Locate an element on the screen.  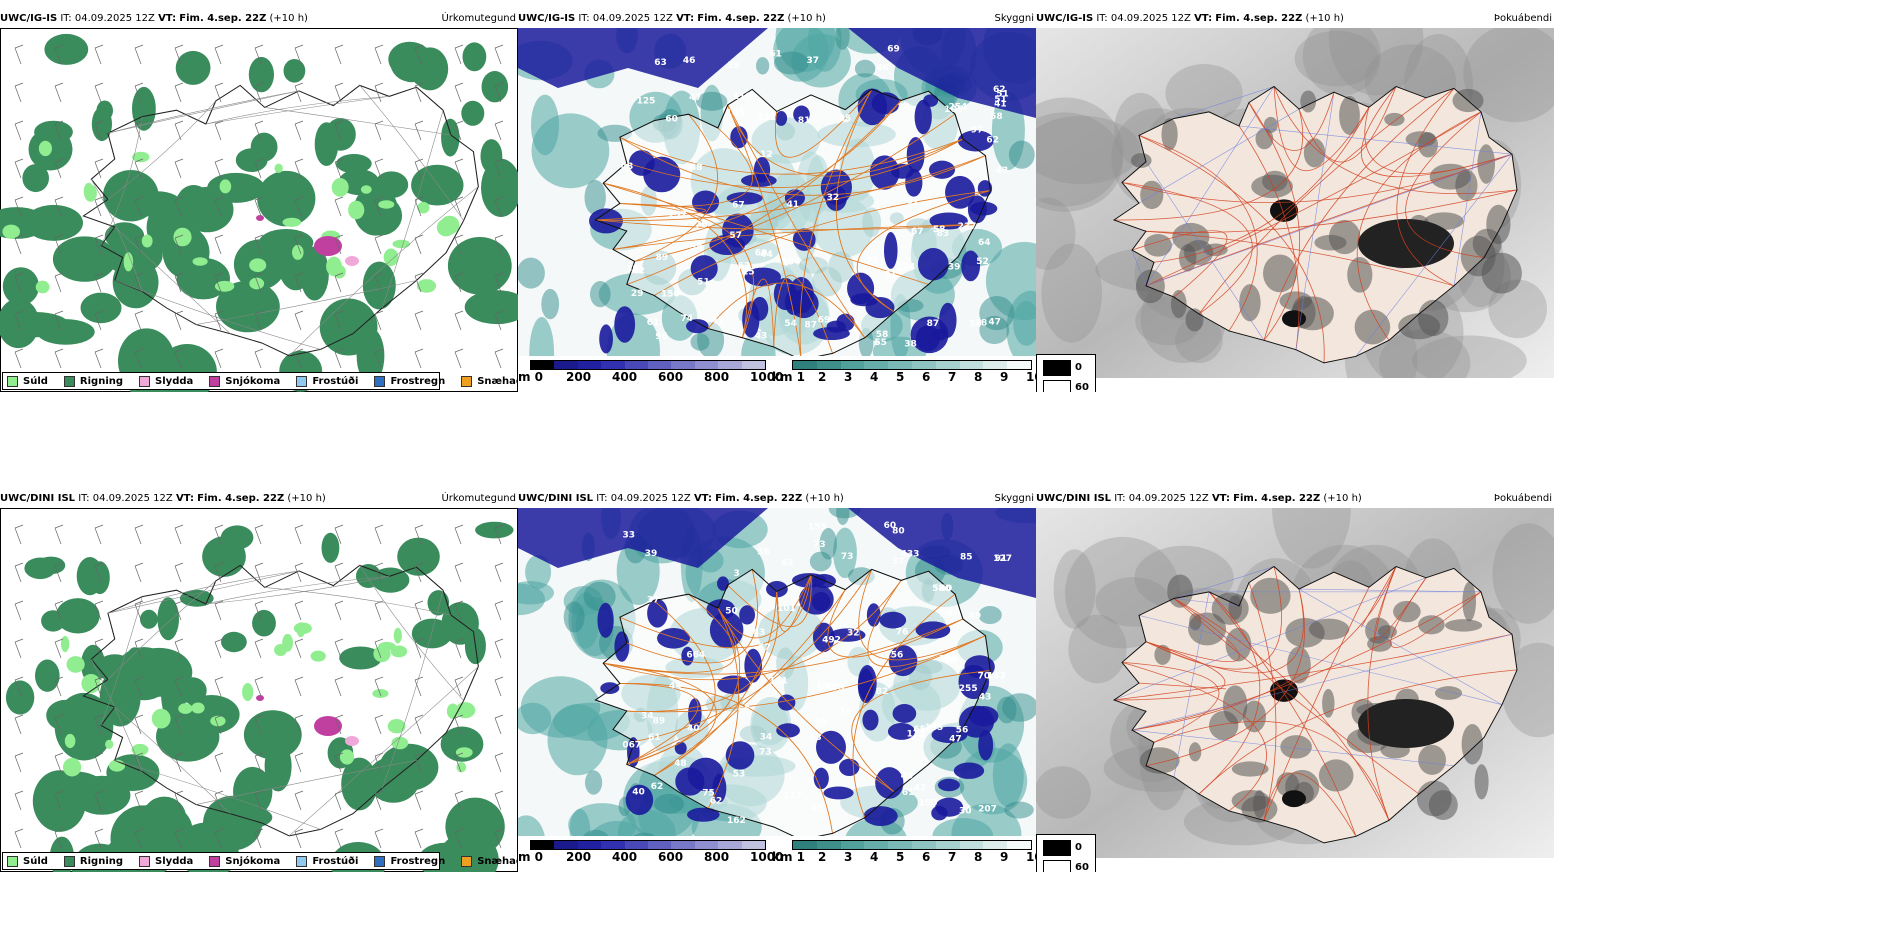
cloud-base-label: 74 is located at coordinates (687, 319).